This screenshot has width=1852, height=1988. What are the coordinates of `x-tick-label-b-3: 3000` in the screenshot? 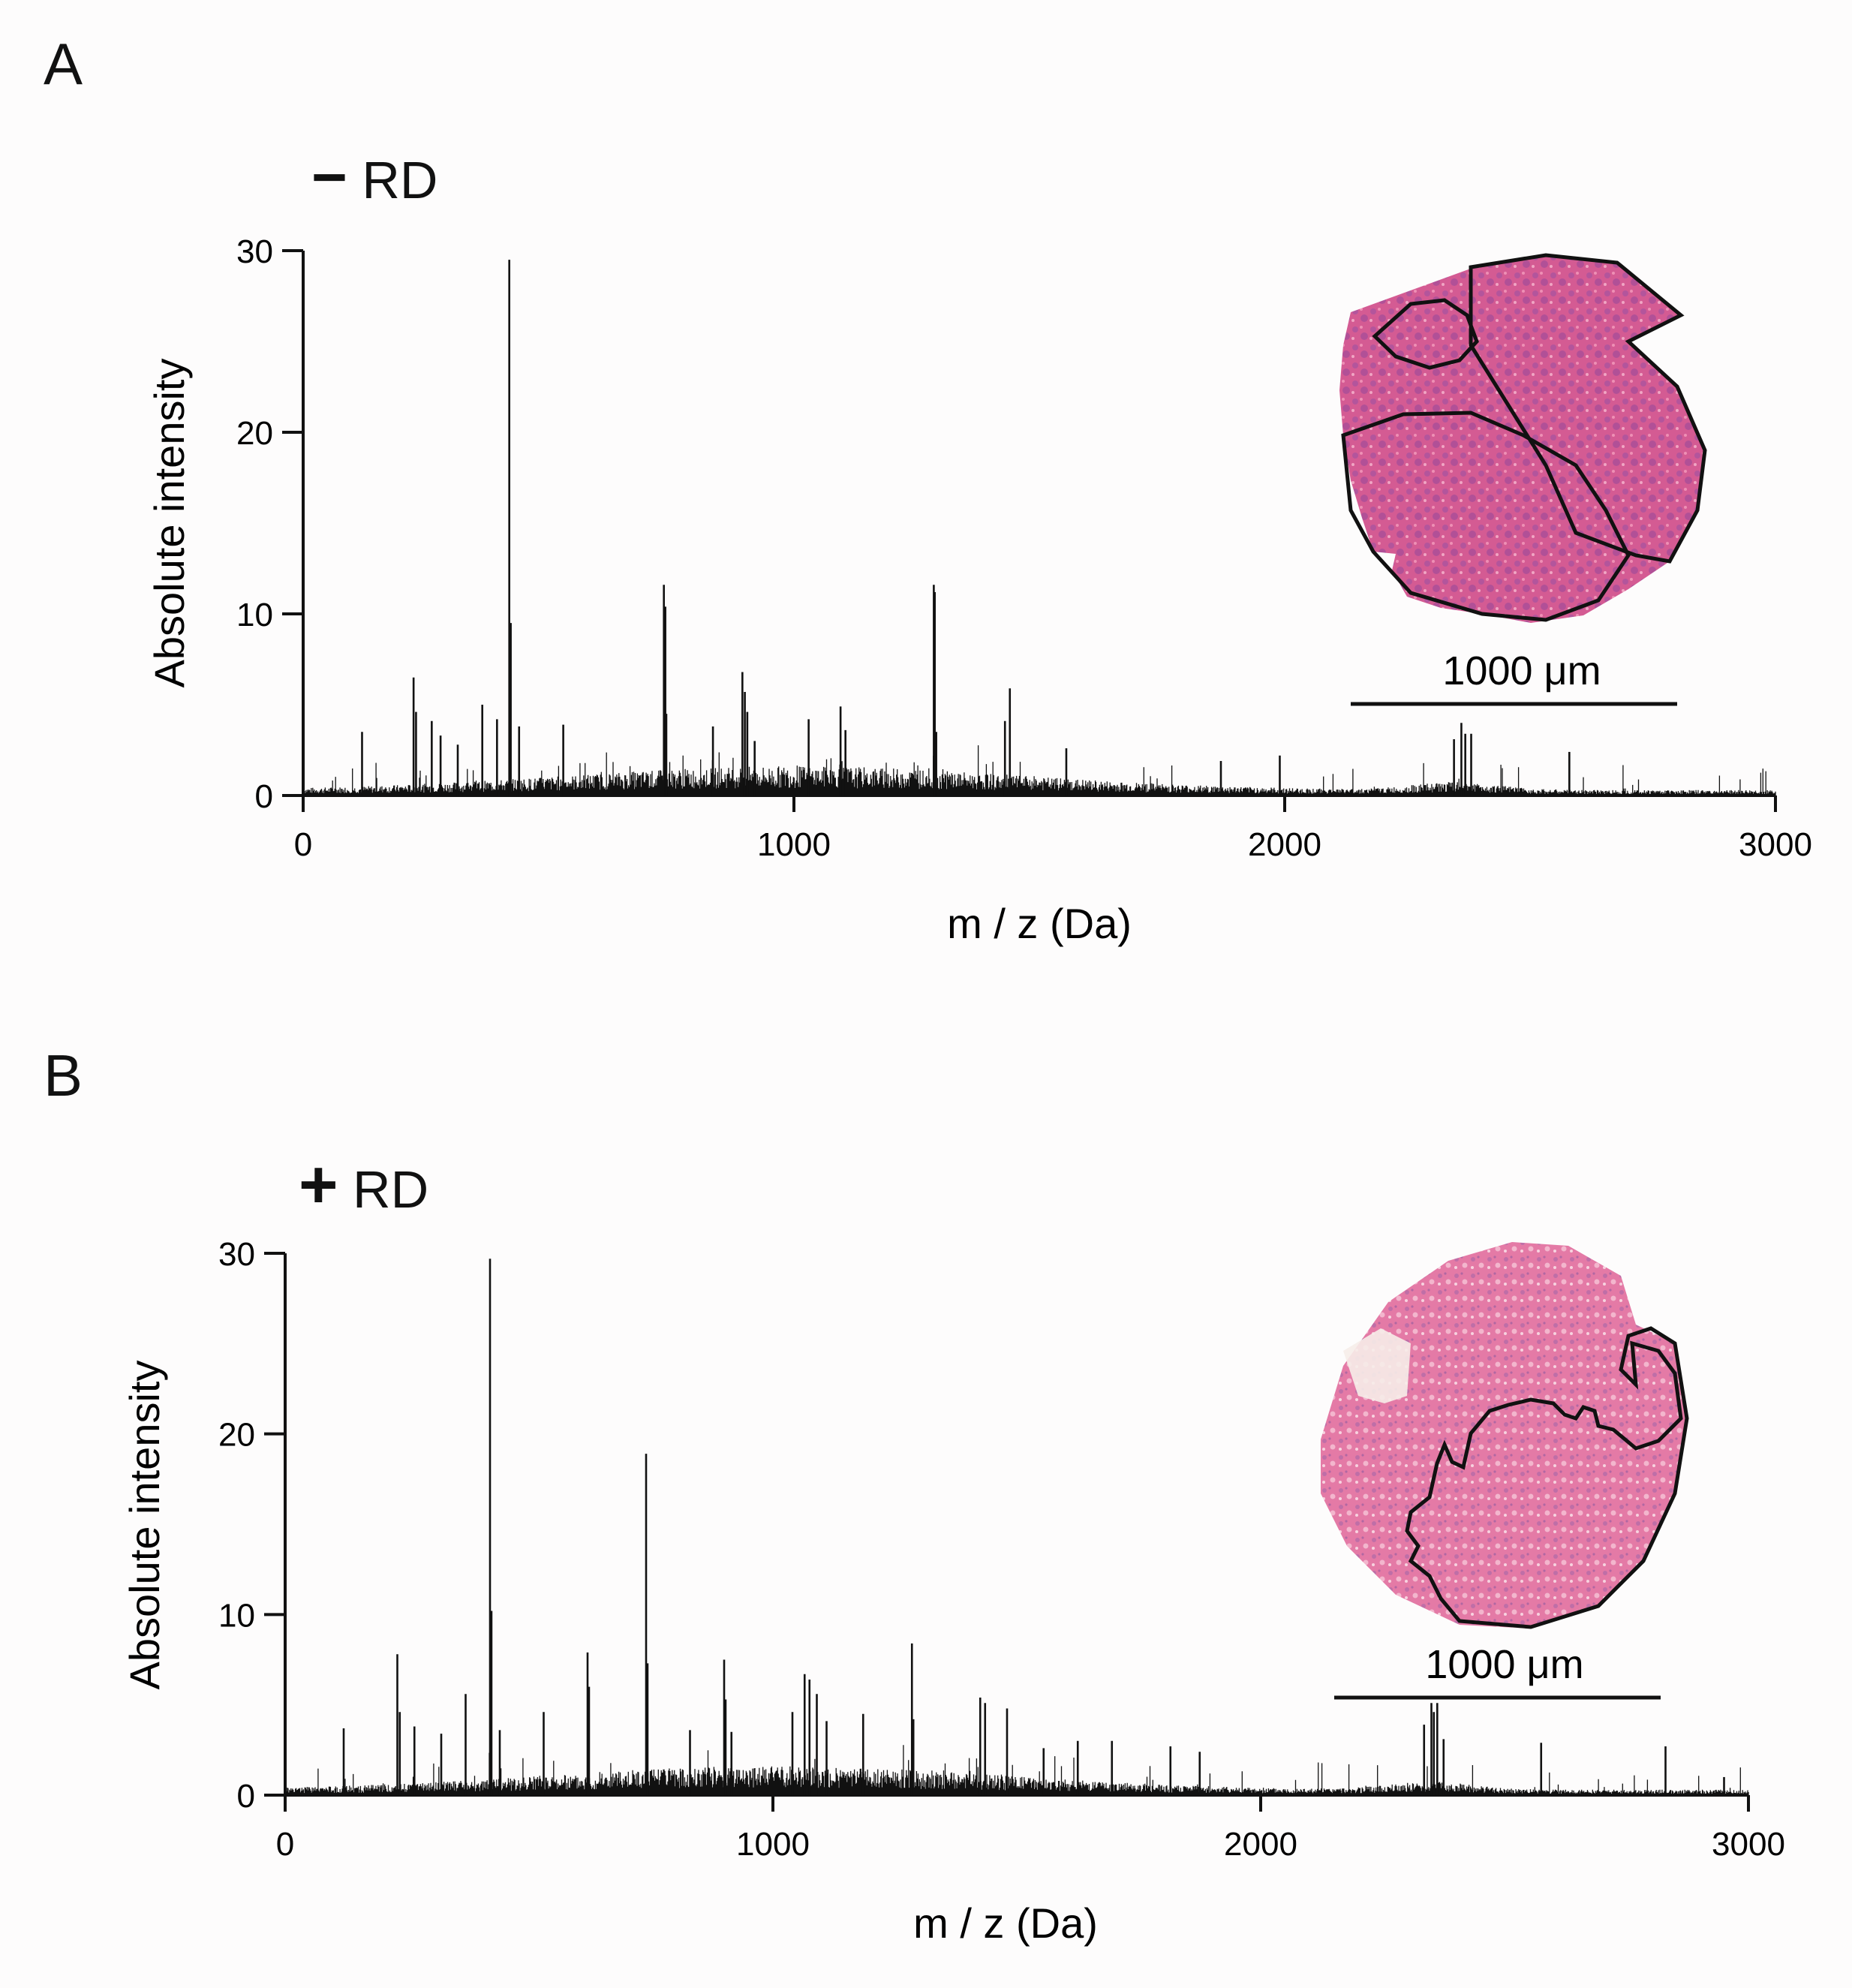 It's located at (1748, 1844).